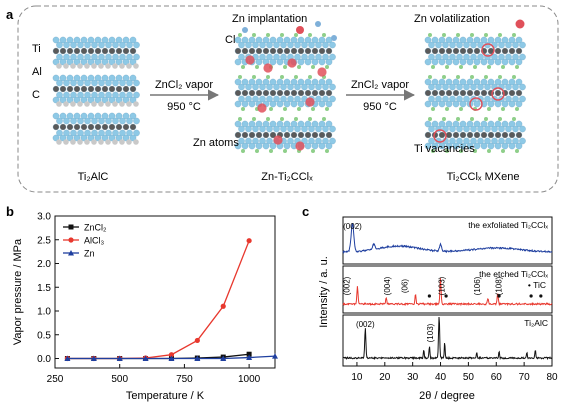  What do you see at coordinates (305, 211) in the screenshot?
I see `panel-c-label: c` at bounding box center [305, 211].